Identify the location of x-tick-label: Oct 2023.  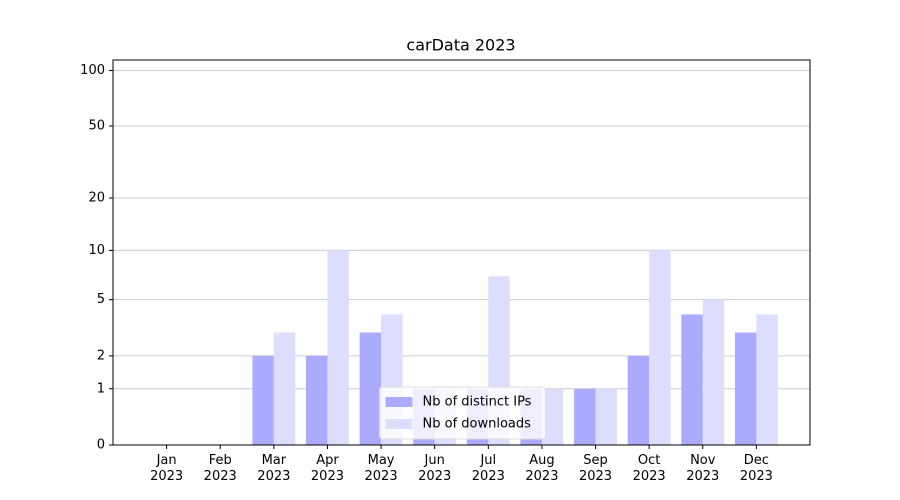
(649, 468).